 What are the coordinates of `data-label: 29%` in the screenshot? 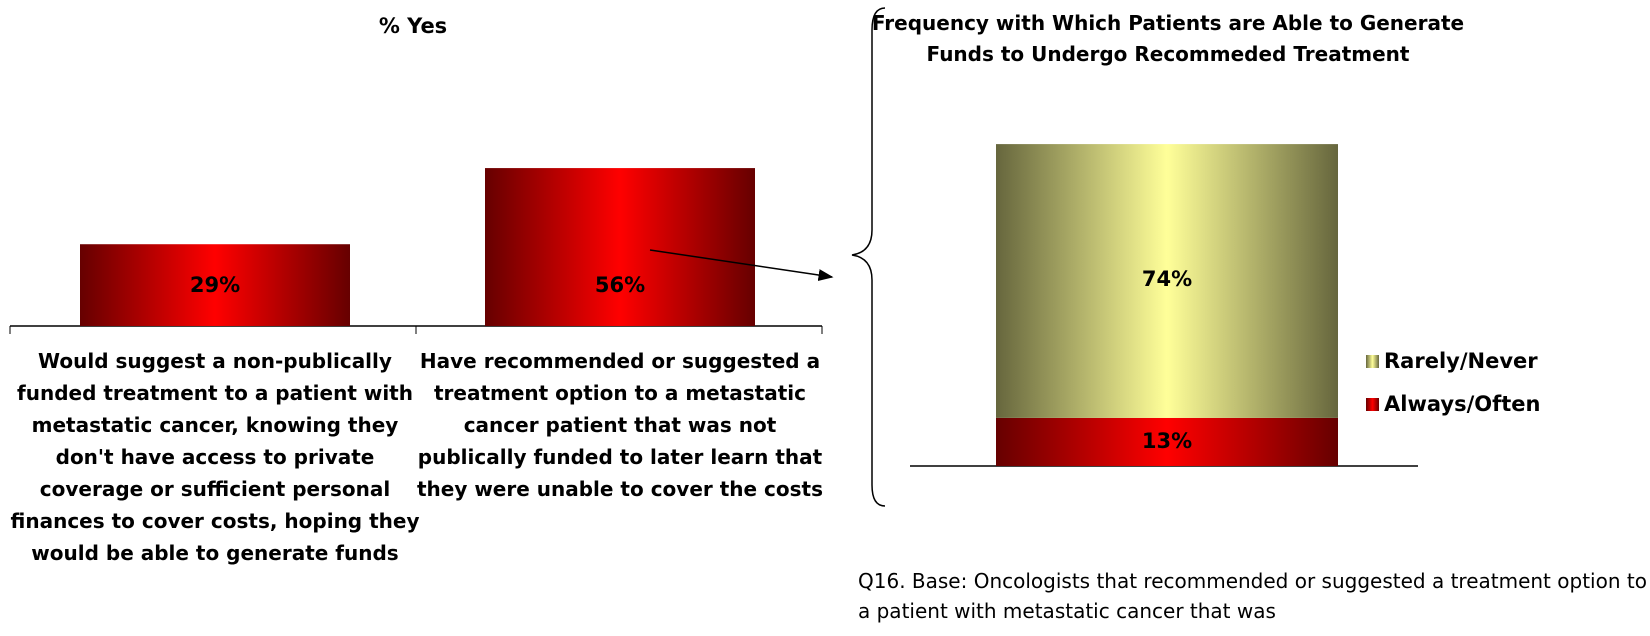 It's located at (215, 285).